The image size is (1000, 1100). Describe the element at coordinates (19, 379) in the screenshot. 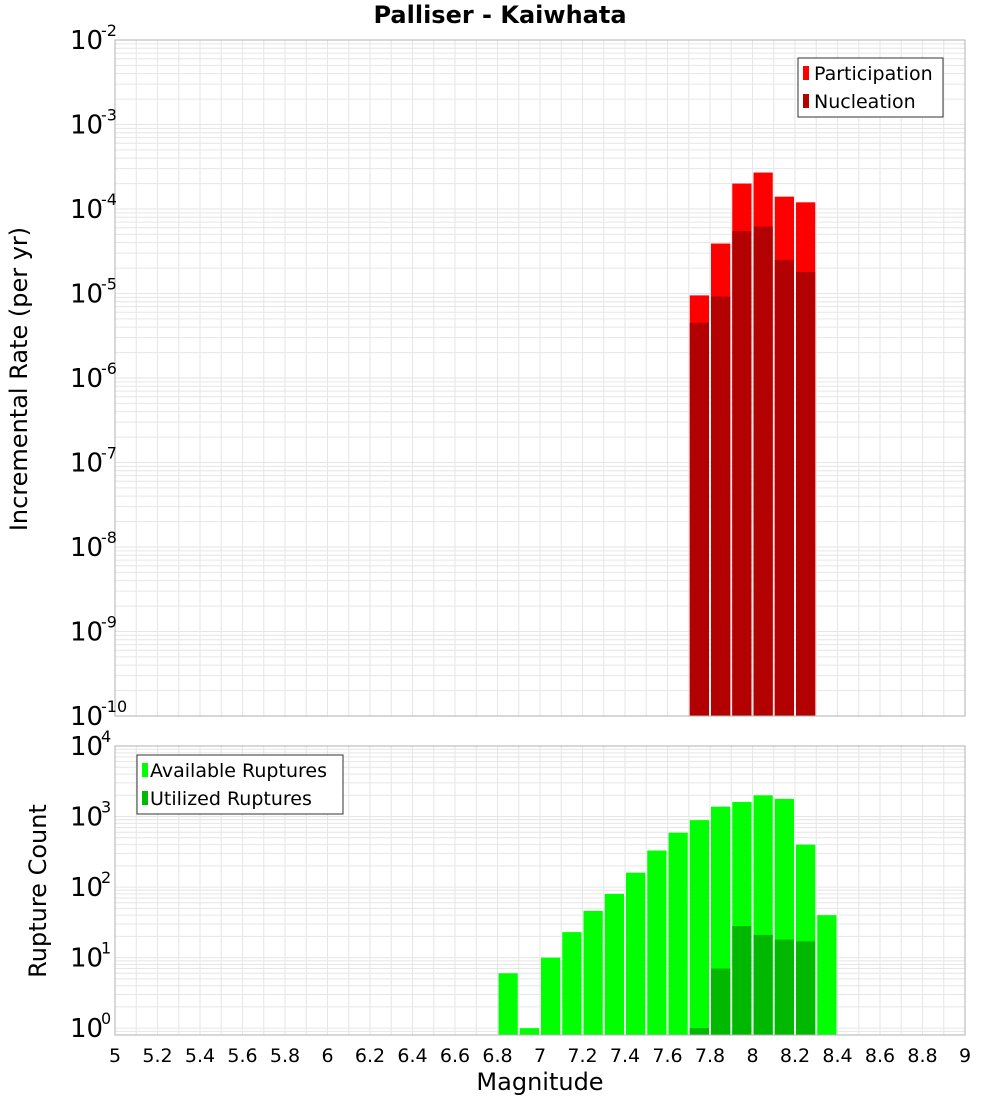

I see `top-y-axis-label: Incremental Rate (per yr)` at that location.